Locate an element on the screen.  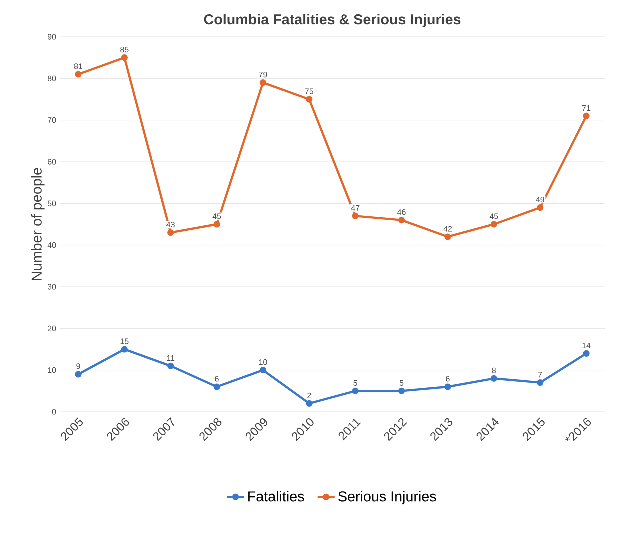
legend-label: Fatalities is located at coordinates (276, 496).